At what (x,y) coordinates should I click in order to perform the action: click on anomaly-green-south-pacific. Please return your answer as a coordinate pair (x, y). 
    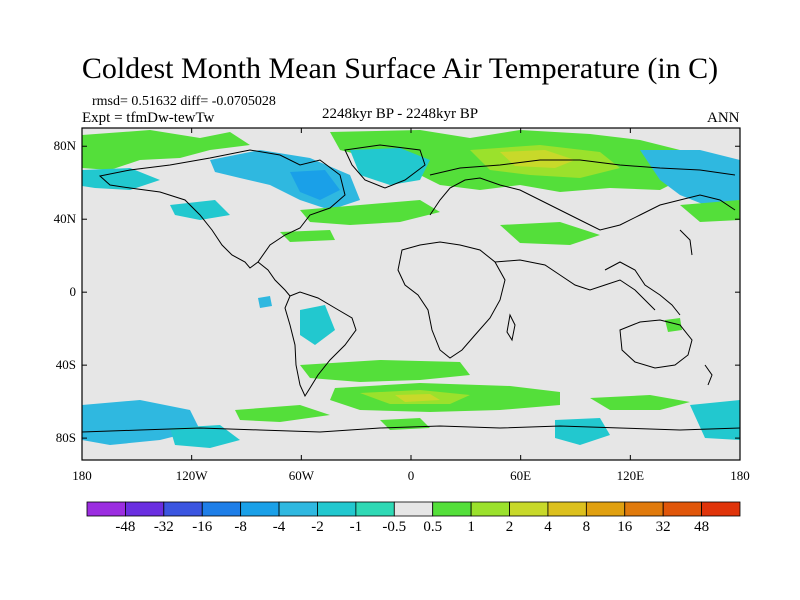
    Looking at the image, I should click on (282, 413).